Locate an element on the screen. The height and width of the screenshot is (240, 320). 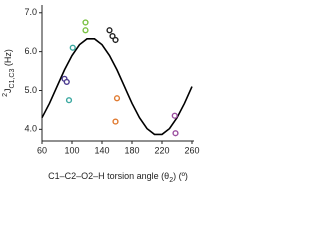
x-tick-label: 140 is located at coordinates (101, 150).